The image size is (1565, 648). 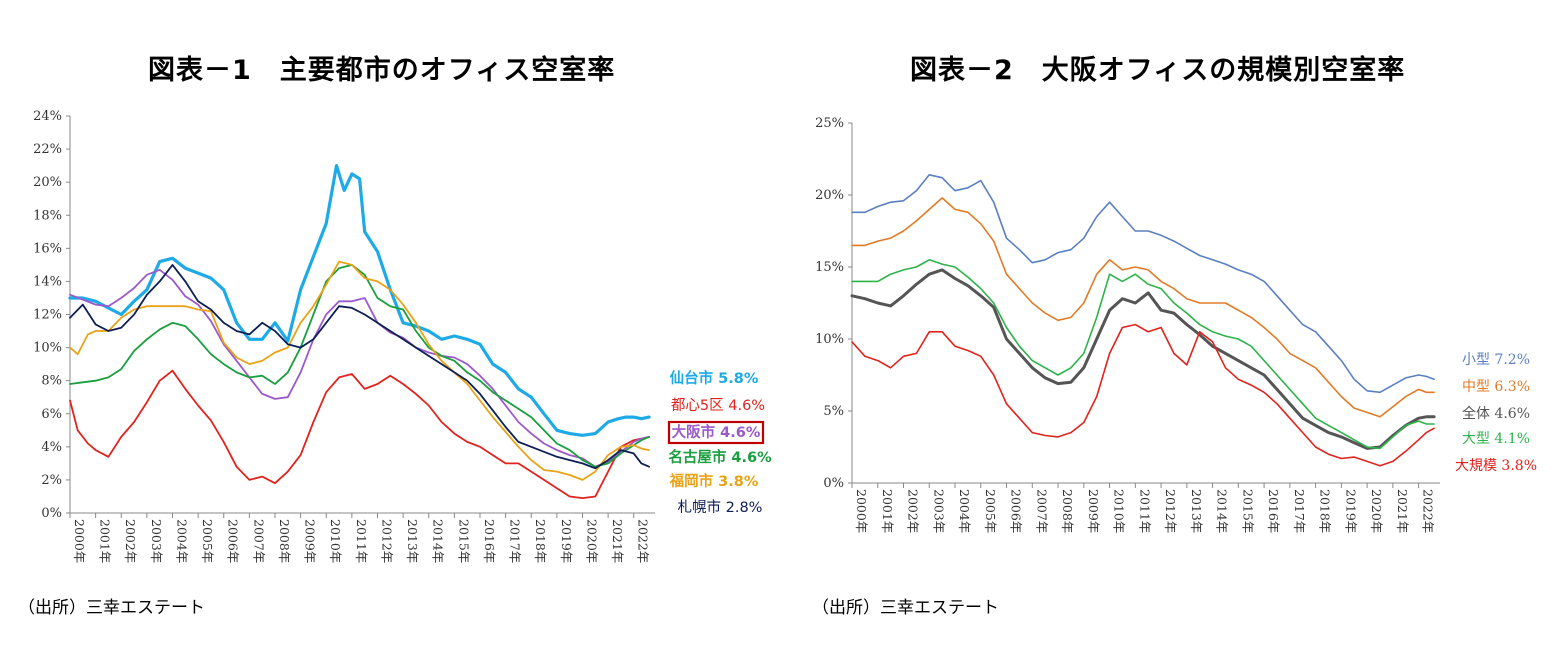 I want to click on chart2-series-label-中型: 中型 6.3%, so click(x=1496, y=387).